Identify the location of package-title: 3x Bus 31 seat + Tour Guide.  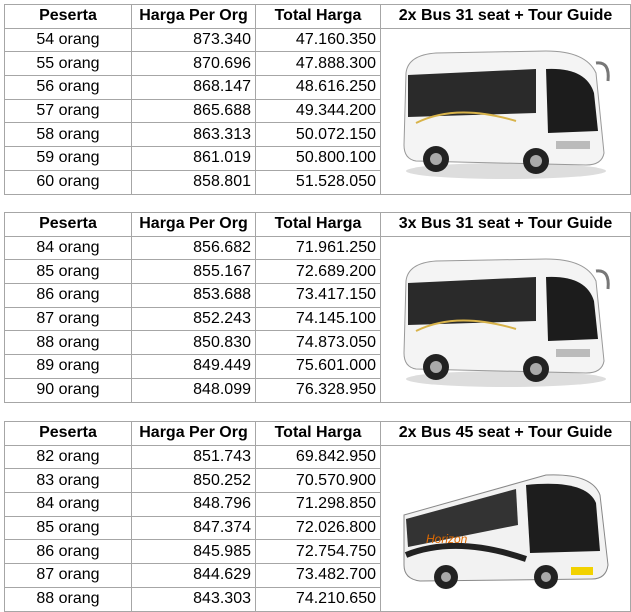
(505, 224).